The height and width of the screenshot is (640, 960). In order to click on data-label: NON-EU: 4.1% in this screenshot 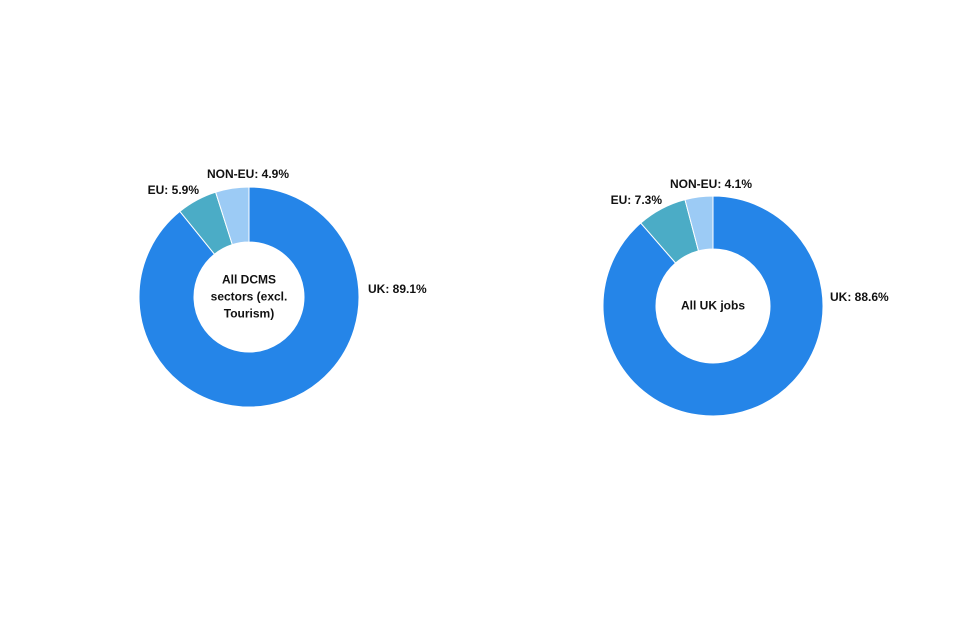, I will do `click(711, 184)`.